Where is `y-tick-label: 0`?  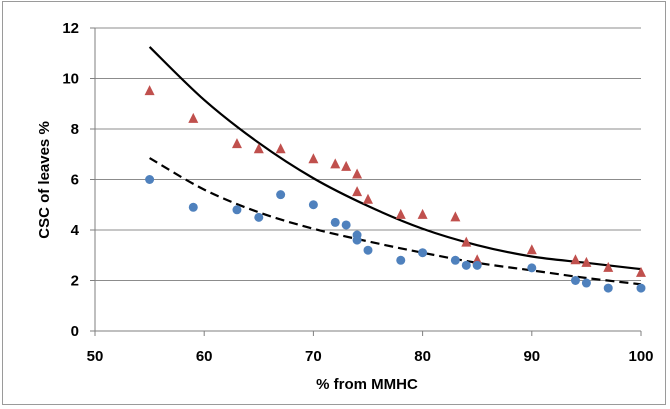 y-tick-label: 0 is located at coordinates (75, 331).